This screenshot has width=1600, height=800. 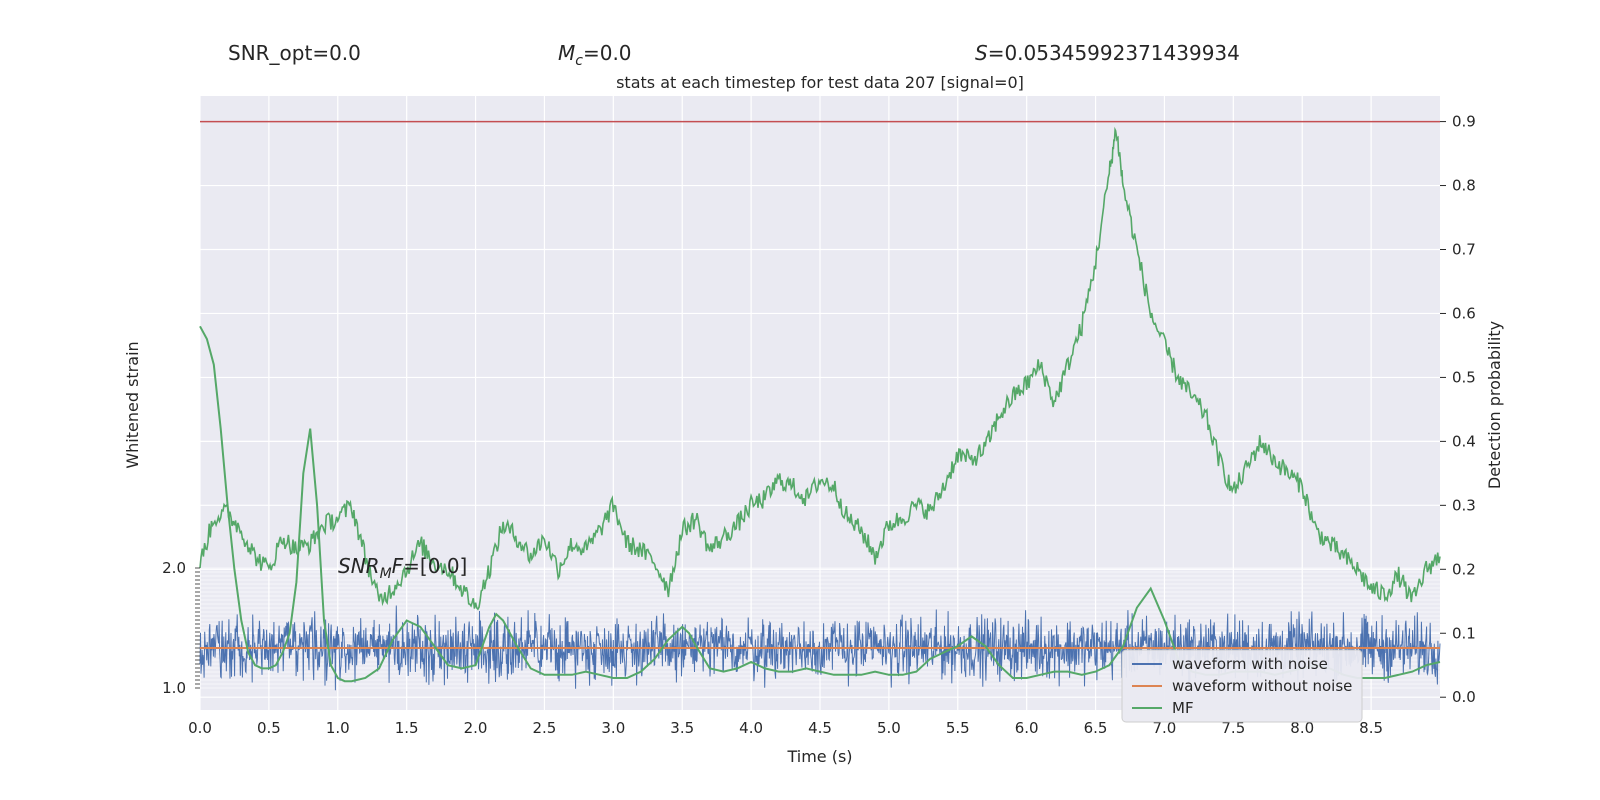 I want to click on mc-subscript: c, so click(x=579, y=61).